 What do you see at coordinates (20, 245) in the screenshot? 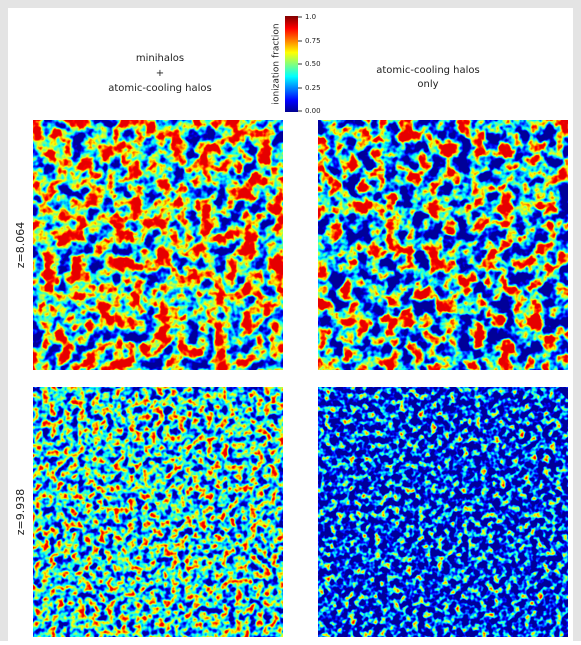
I see `row-label: z=8.064` at bounding box center [20, 245].